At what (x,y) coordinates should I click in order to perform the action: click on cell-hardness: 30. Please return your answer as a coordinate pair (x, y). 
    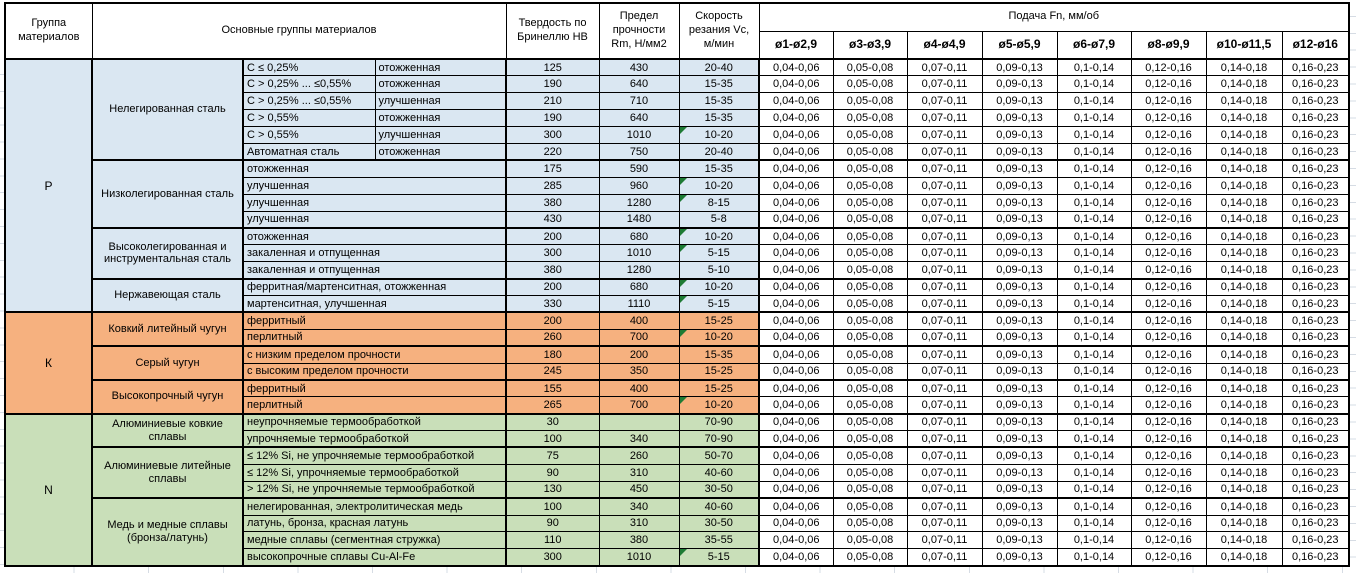
    Looking at the image, I should click on (552, 422).